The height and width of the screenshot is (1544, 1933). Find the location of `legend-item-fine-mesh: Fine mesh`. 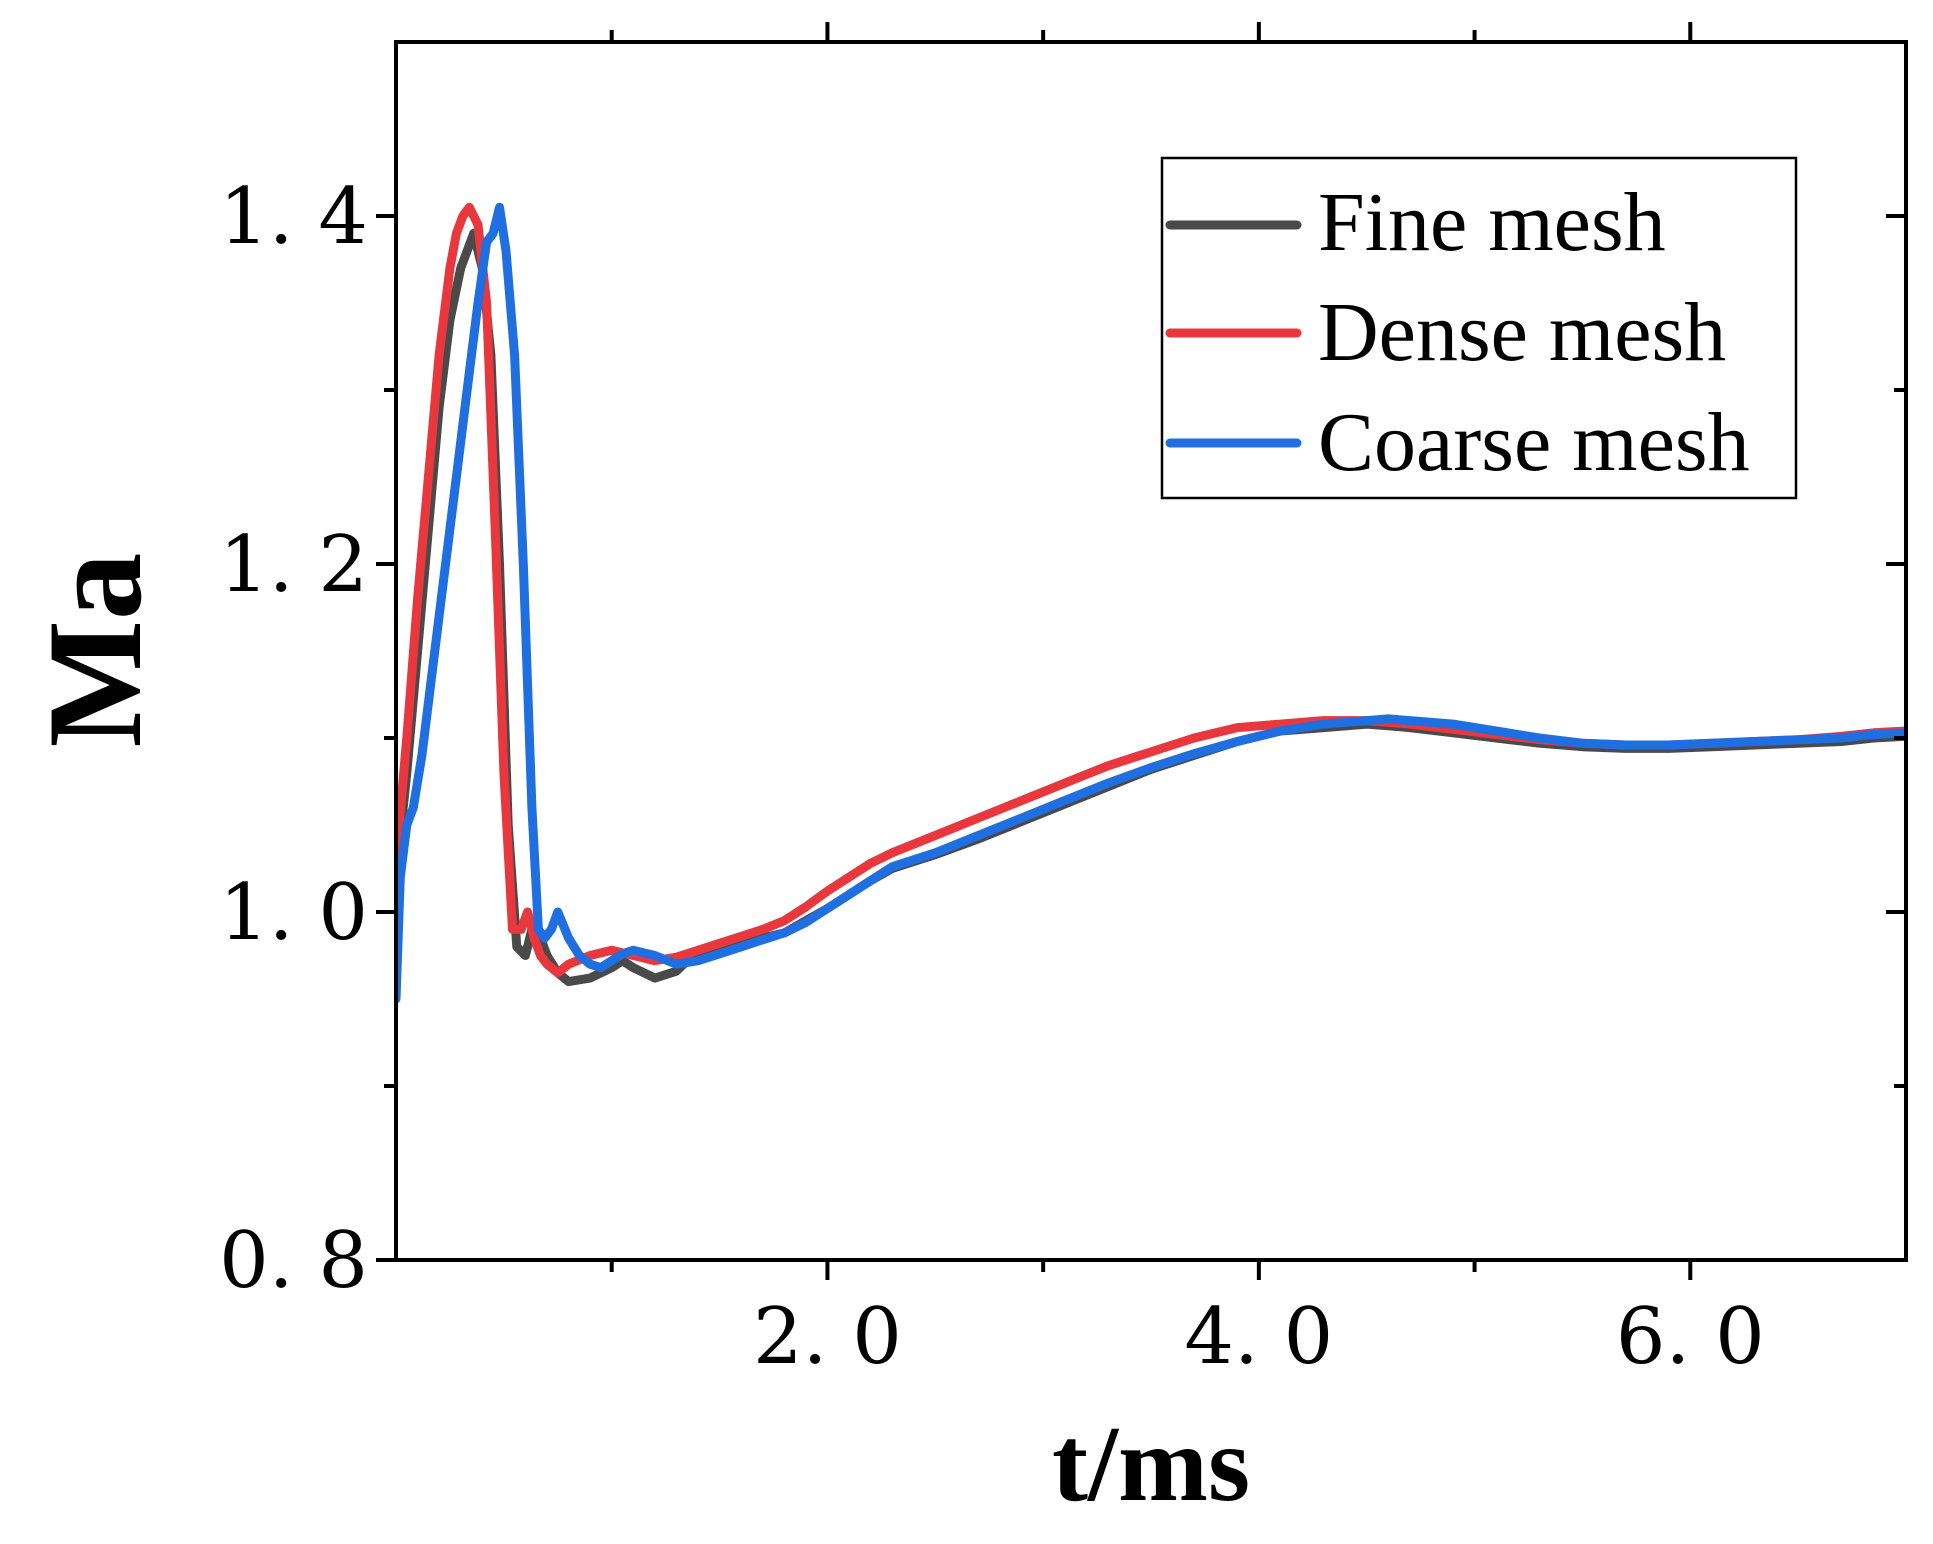

legend-item-fine-mesh: Fine mesh is located at coordinates (1415, 222).